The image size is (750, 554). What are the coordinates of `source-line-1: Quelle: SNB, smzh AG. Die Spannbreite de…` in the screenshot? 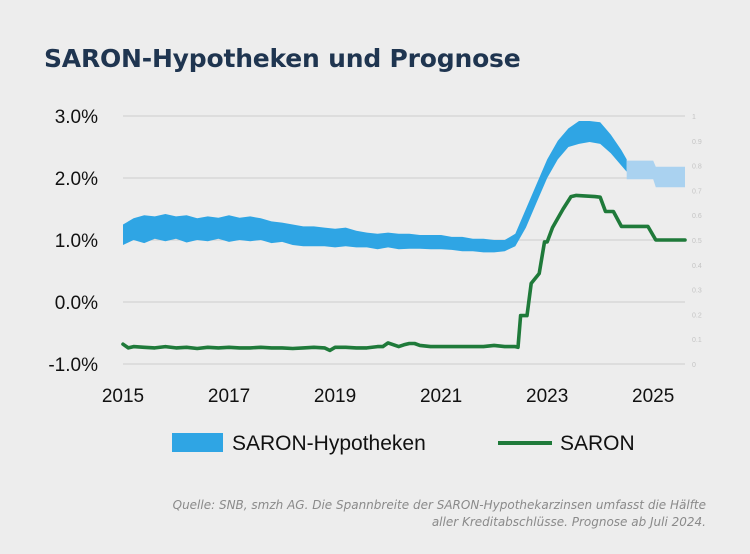 It's located at (439, 505).